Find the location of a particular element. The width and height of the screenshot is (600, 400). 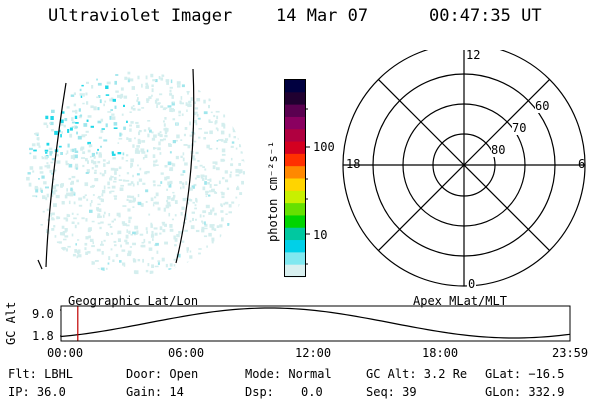

info-dsp-value: 0.0 is located at coordinates (312, 392).